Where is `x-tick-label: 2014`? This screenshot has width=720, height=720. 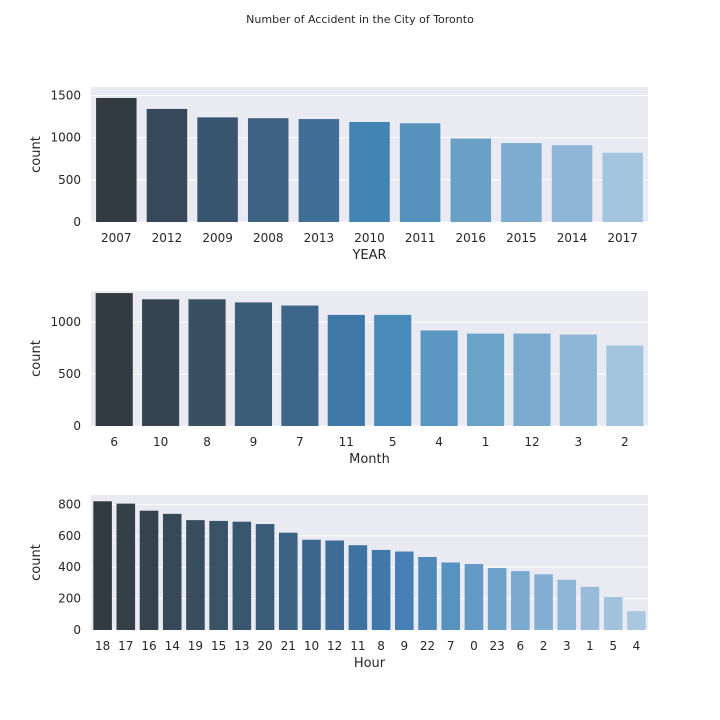 x-tick-label: 2014 is located at coordinates (572, 238).